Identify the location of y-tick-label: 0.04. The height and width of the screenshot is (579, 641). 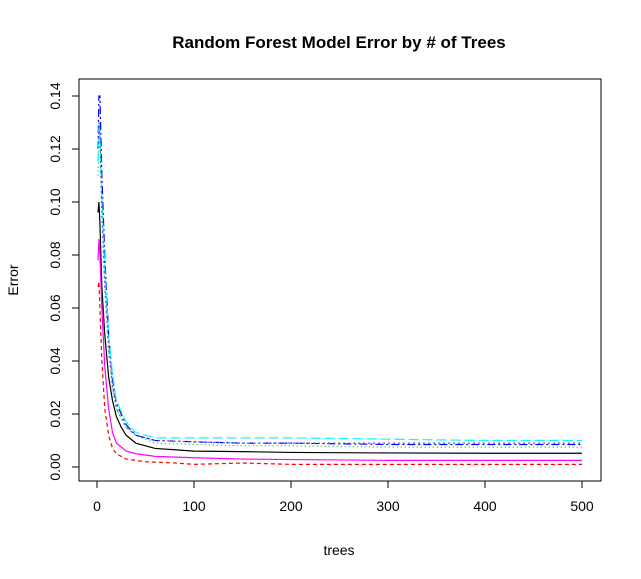
(55, 360).